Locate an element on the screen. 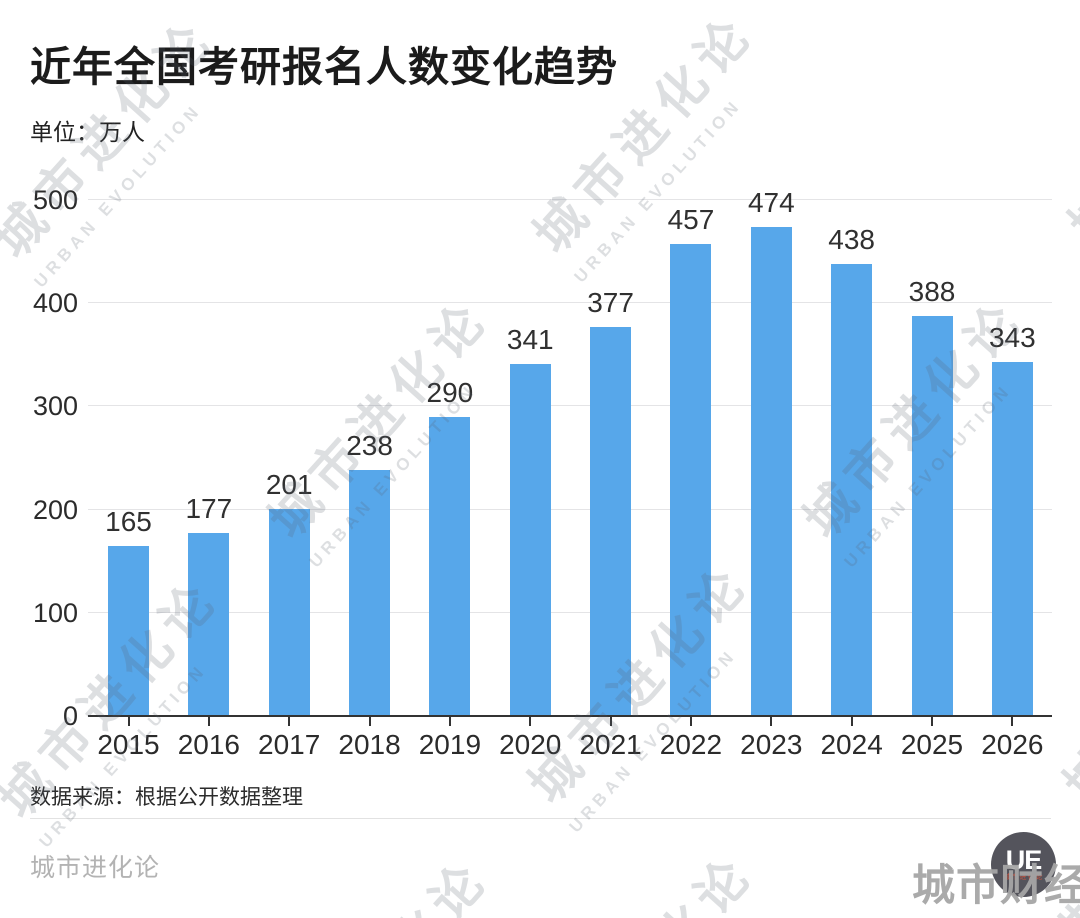  footer-brand-text: 城市进化论 is located at coordinates (95, 868).